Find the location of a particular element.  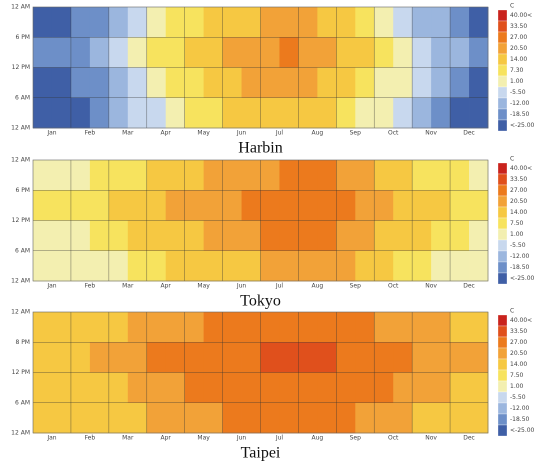

y-tick-label: 12 PM is located at coordinates (21, 220).